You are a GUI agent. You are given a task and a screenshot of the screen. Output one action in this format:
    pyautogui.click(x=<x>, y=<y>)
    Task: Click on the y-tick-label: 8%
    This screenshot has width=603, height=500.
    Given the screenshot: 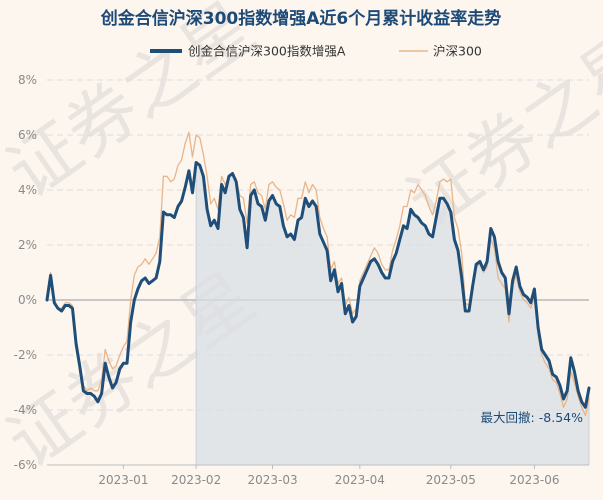 What is the action you would take?
    pyautogui.click(x=27, y=80)
    